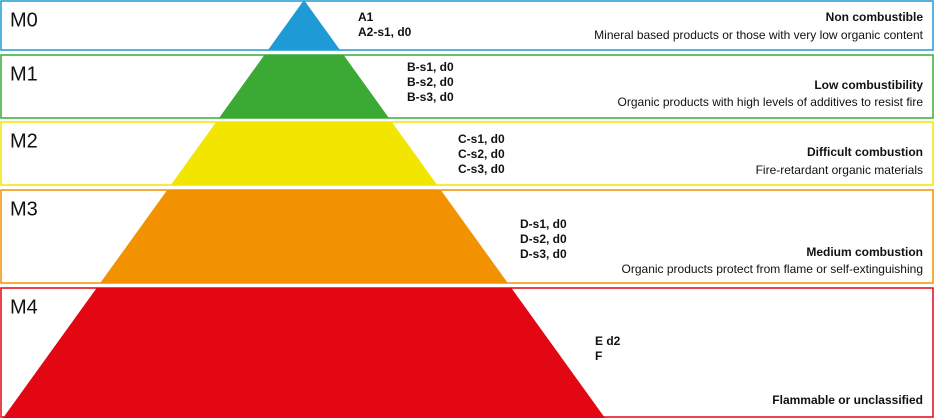  Describe the element at coordinates (481, 139) in the screenshot. I see `euroclass: C-s1, d0` at that location.